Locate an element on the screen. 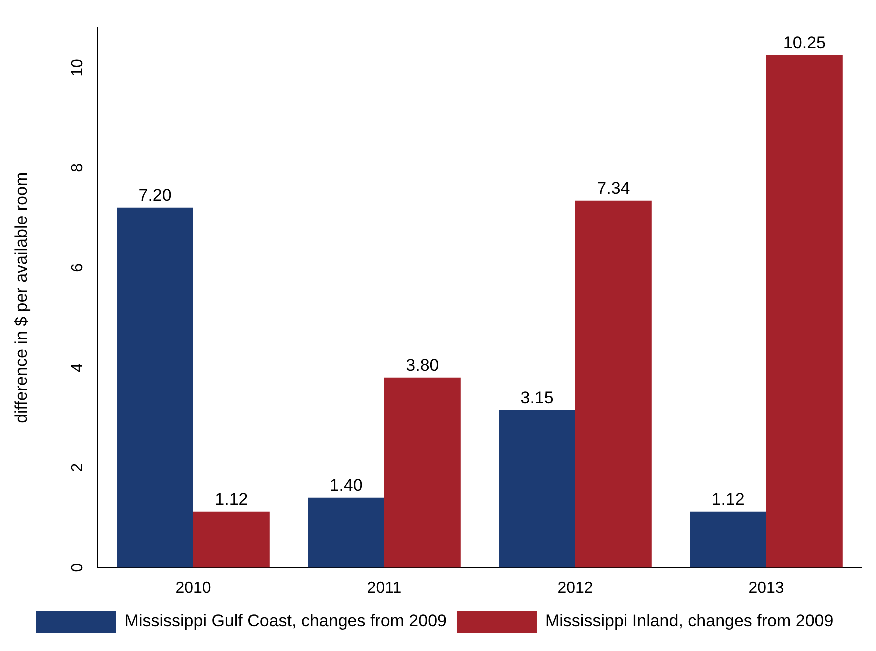  data-label: 7.34 is located at coordinates (613, 188).